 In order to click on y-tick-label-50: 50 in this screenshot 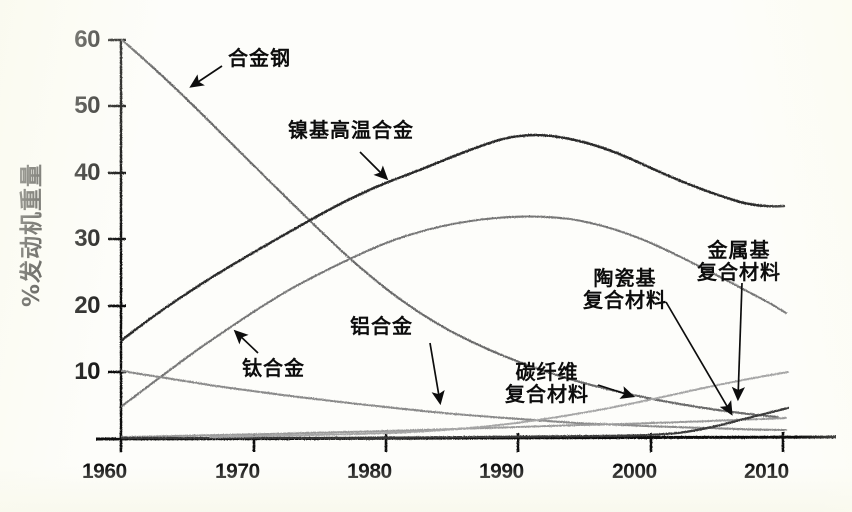, I will do `click(87, 105)`.